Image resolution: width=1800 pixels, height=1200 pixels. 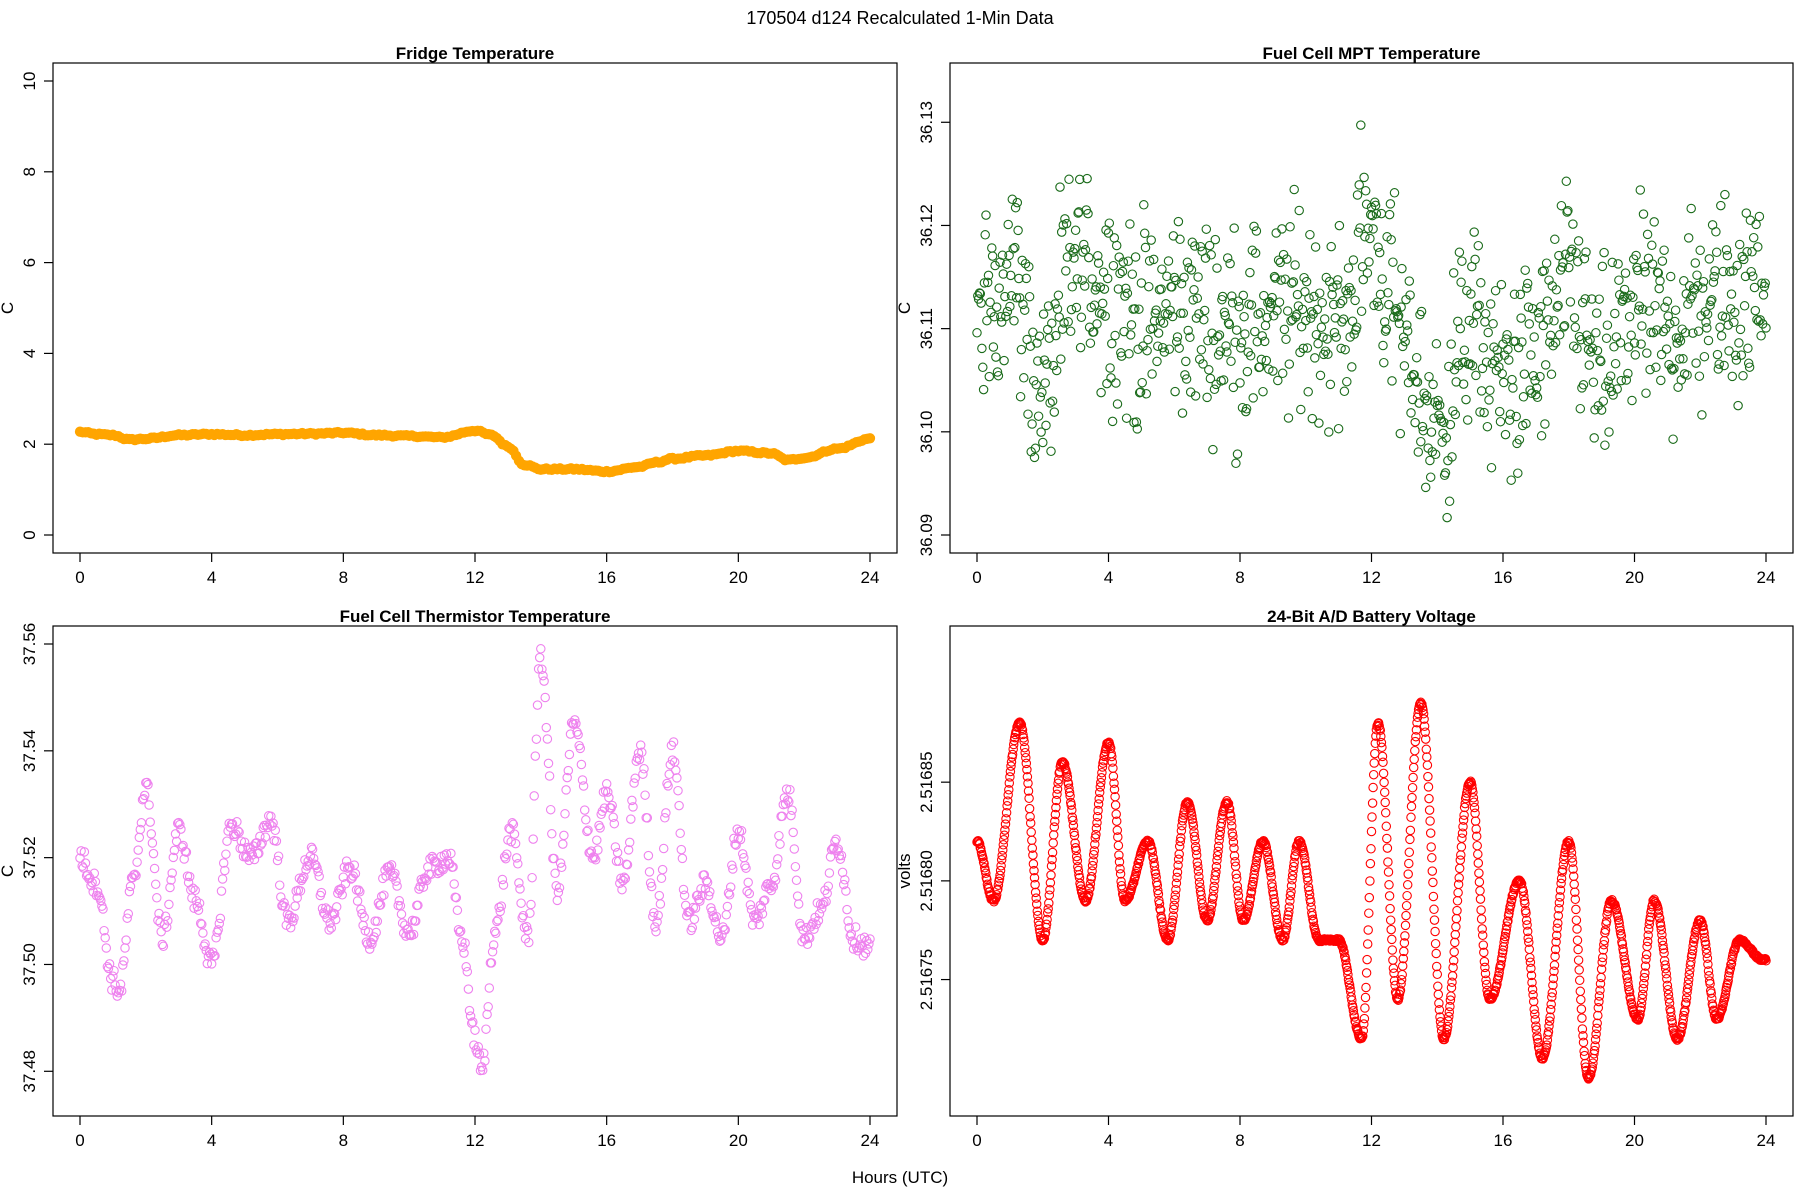 What do you see at coordinates (29, 534) in the screenshot?
I see `y-tick-label: 0` at bounding box center [29, 534].